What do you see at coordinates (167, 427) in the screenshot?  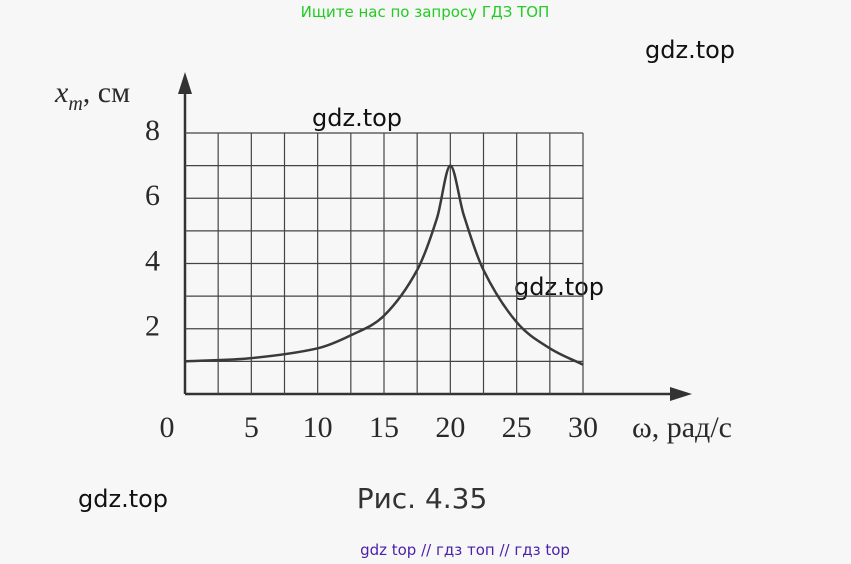 I see `x-tick-label: 0` at bounding box center [167, 427].